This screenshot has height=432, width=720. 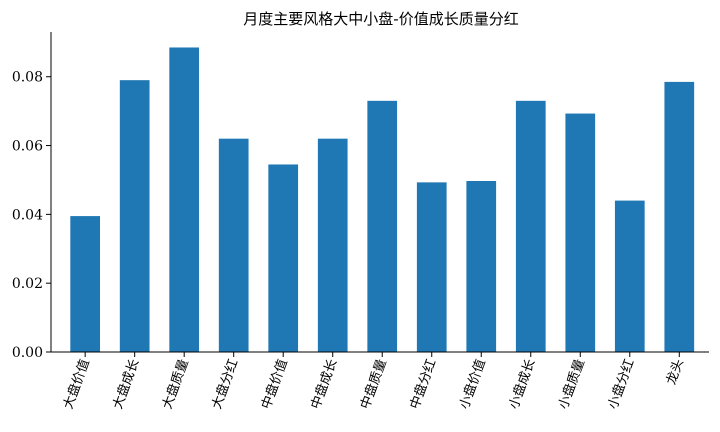 I want to click on bar-大盘分红, so click(x=233, y=245).